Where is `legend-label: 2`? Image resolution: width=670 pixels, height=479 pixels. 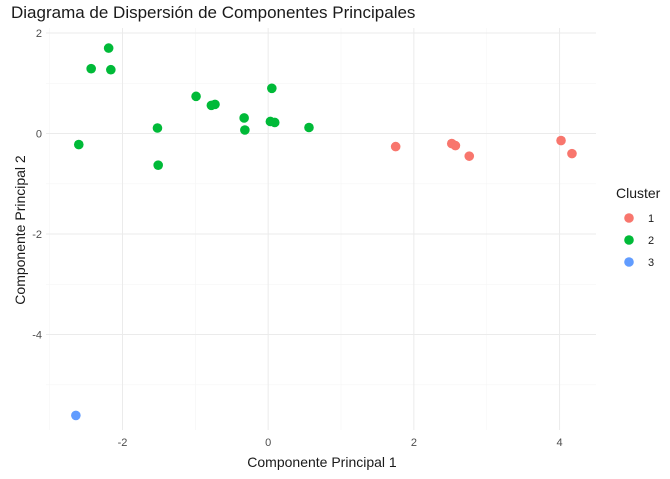 legend-label: 2 is located at coordinates (651, 241).